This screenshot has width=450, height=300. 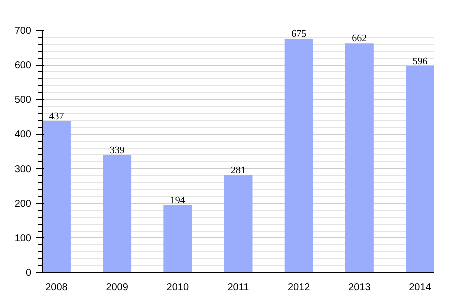 What do you see at coordinates (23, 204) in the screenshot?
I see `y-tick-label: 200` at bounding box center [23, 204].